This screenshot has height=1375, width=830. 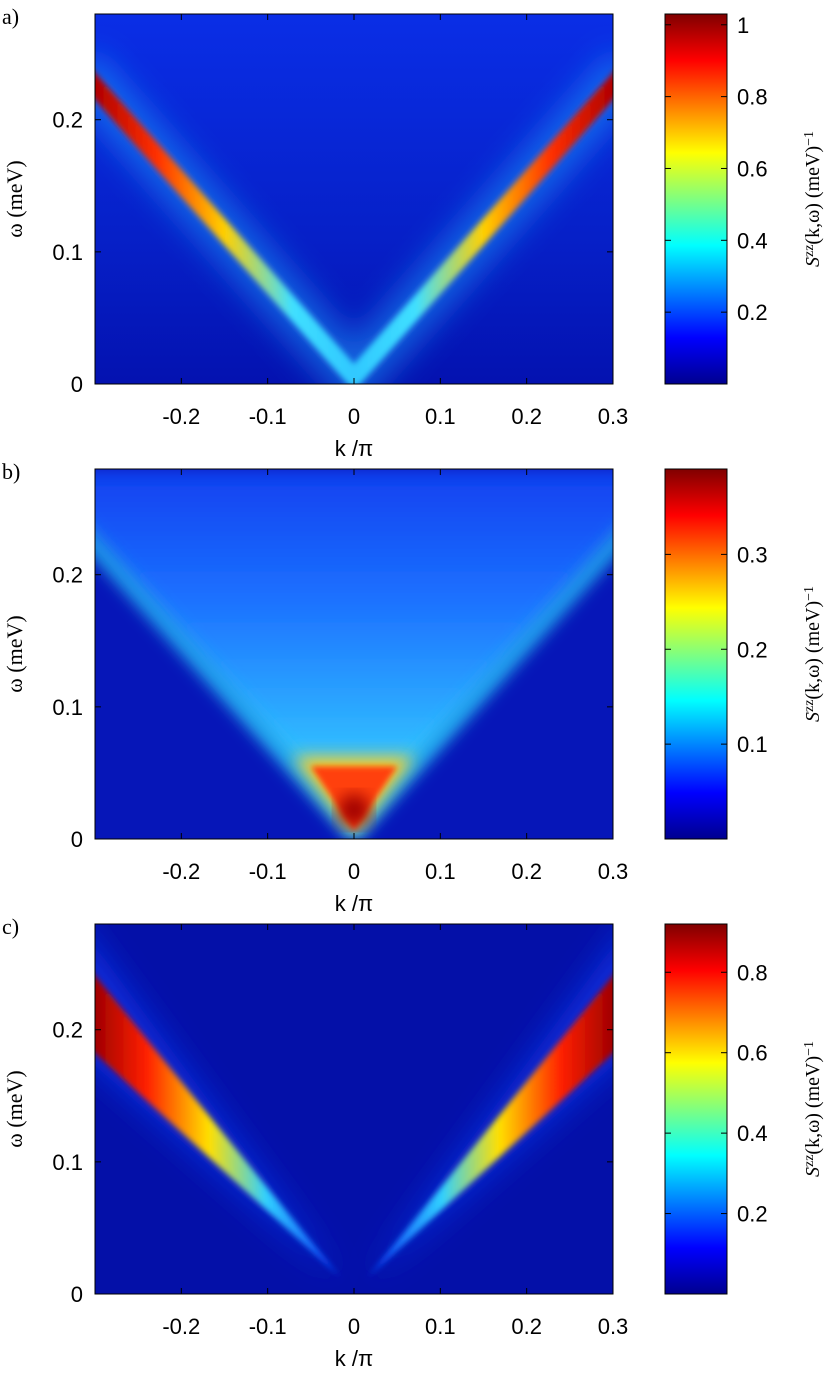 I want to click on colorbar-tick-label: 1, so click(x=743, y=25).